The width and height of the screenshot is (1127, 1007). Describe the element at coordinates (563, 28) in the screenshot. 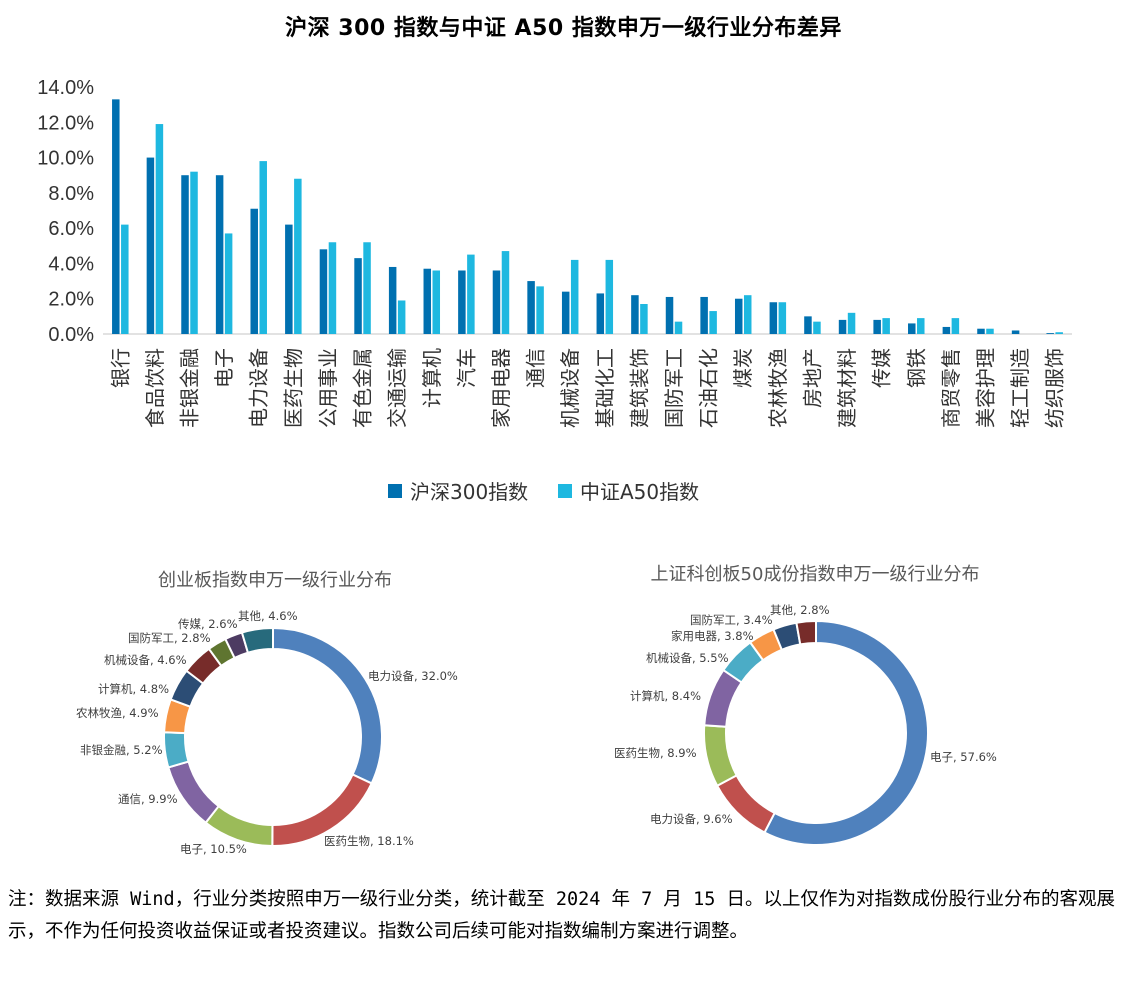

I see `chart-title: 沪深 300 指数与中证 A50 指数申万一级行业分布差异` at that location.